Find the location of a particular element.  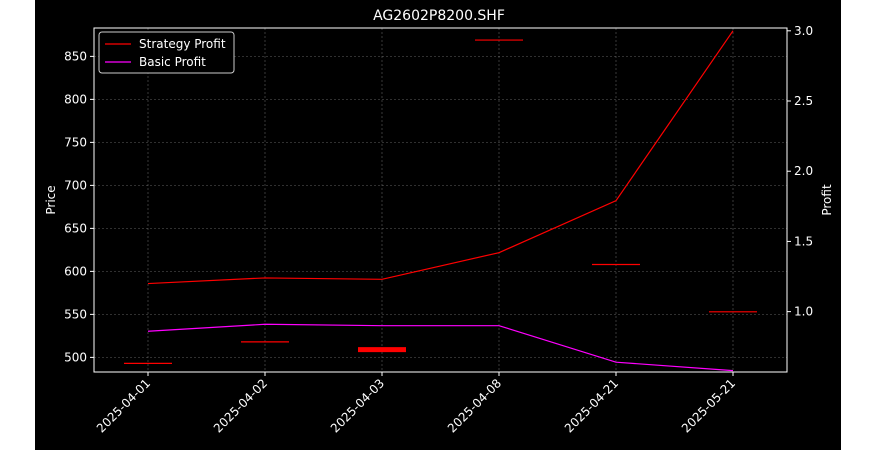

y-axis-right: 1.0 1.5 2.0 2.5 3.0 is located at coordinates (800, 171).